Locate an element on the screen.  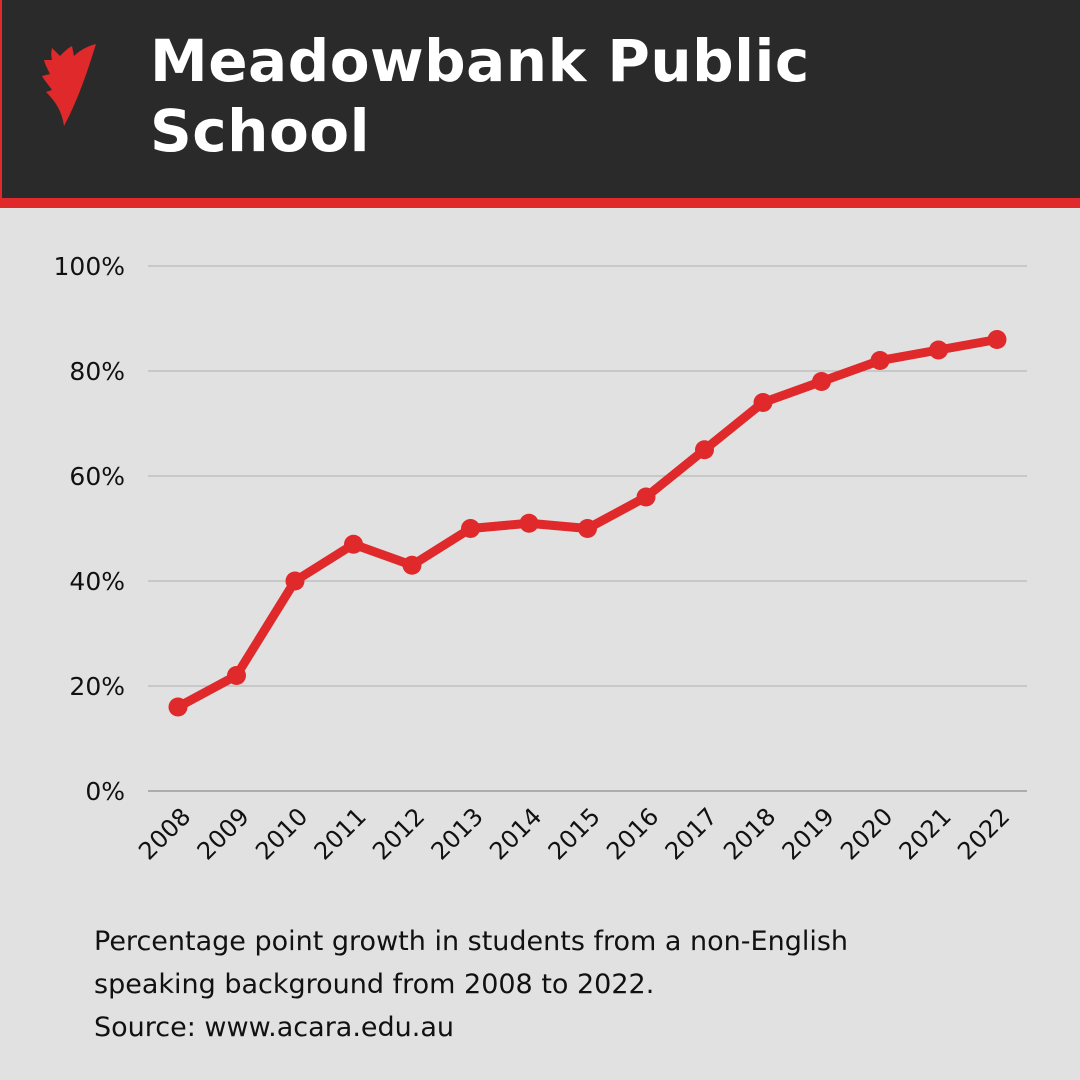
y-tick-label: 20% is located at coordinates (97, 686).